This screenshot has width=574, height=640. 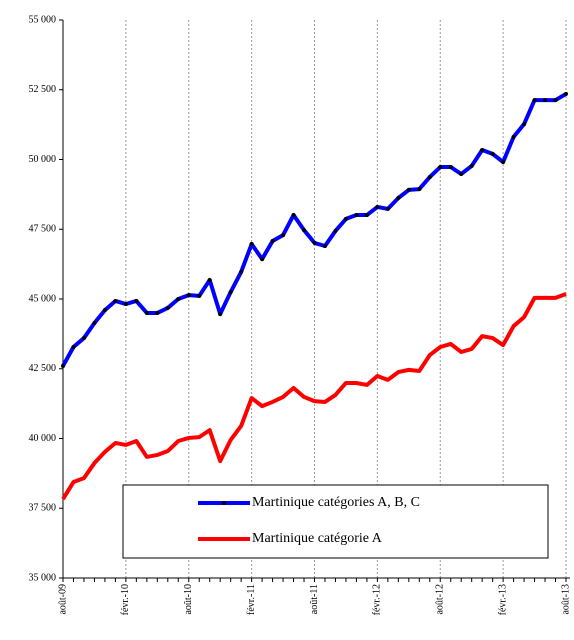 I want to click on x-tick-label: févr.-10, so click(x=125, y=599).